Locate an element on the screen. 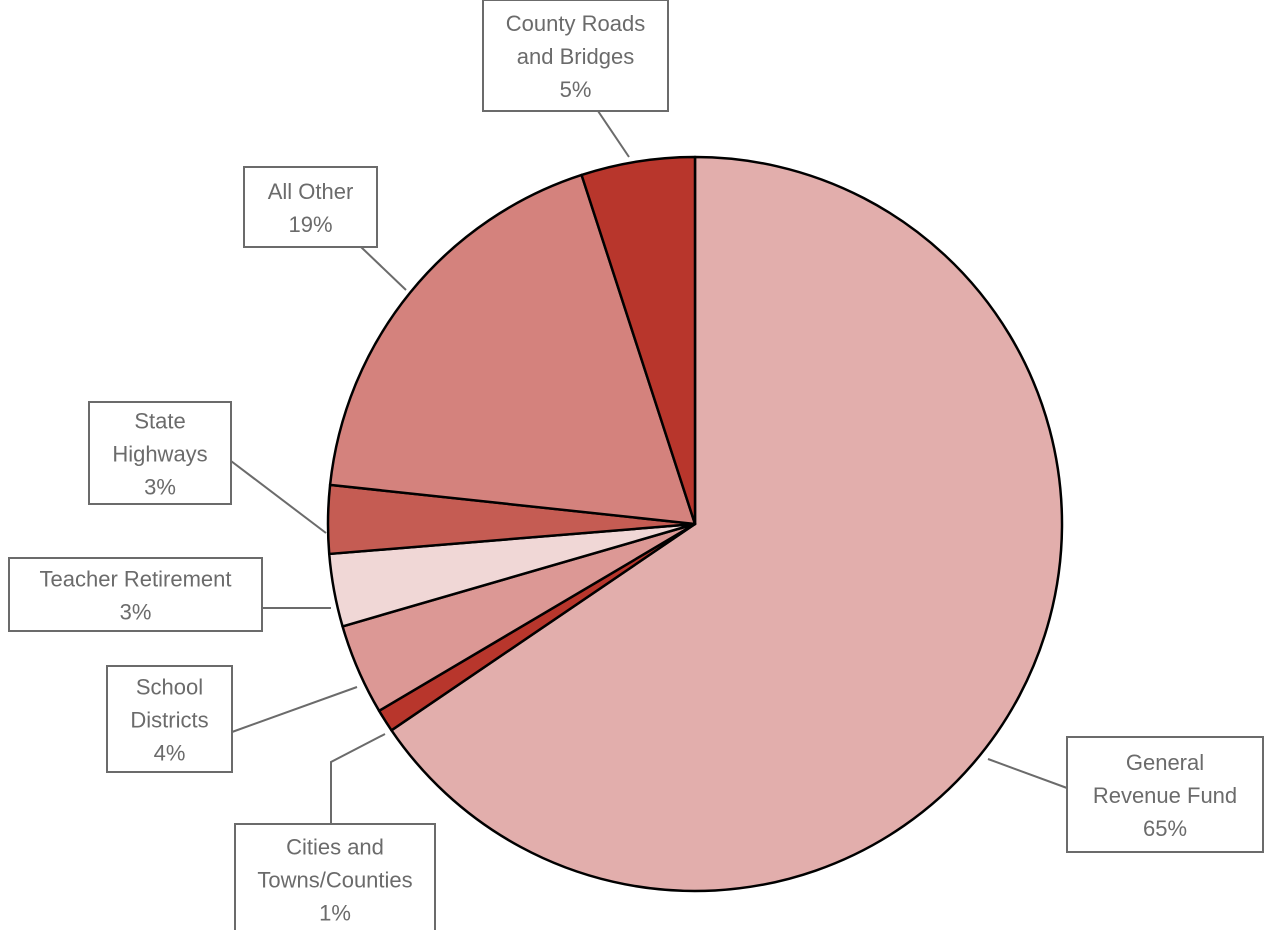  slice-name-label: County Roads is located at coordinates (575, 23).